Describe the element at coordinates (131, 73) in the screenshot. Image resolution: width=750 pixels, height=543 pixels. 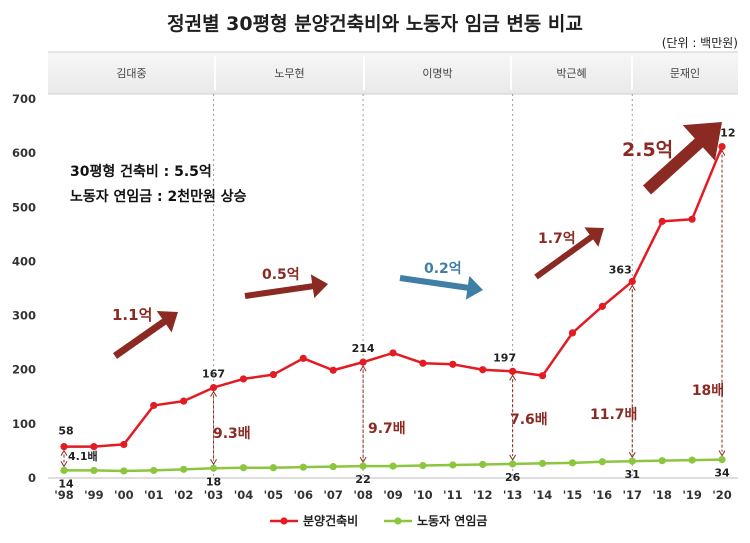
I see `era-label: 김대중` at that location.